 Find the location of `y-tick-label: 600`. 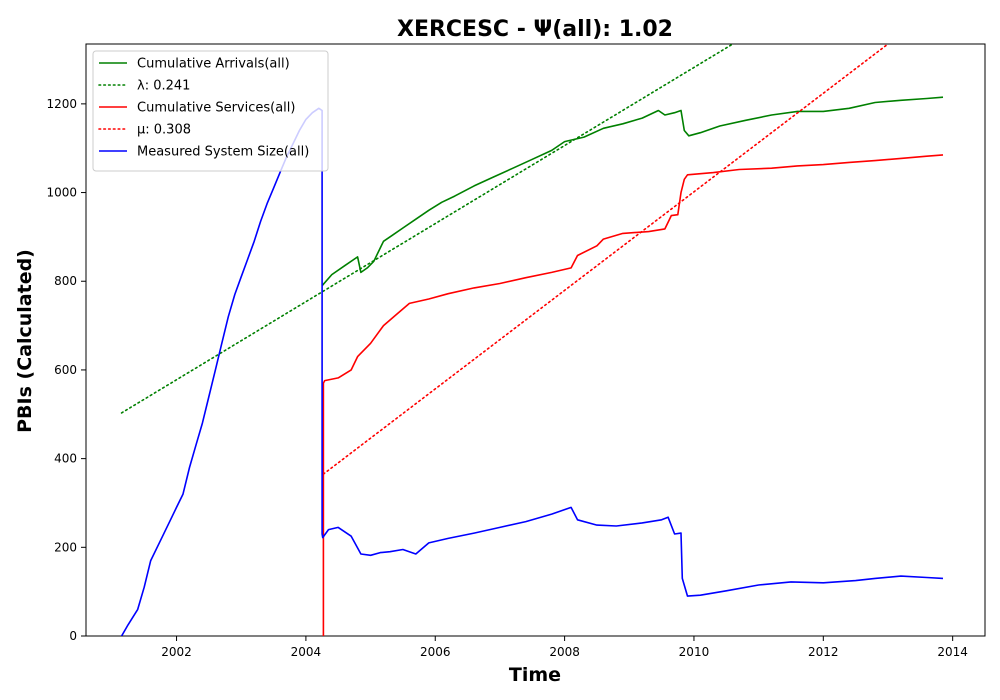

y-tick-label: 600 is located at coordinates (65, 370).